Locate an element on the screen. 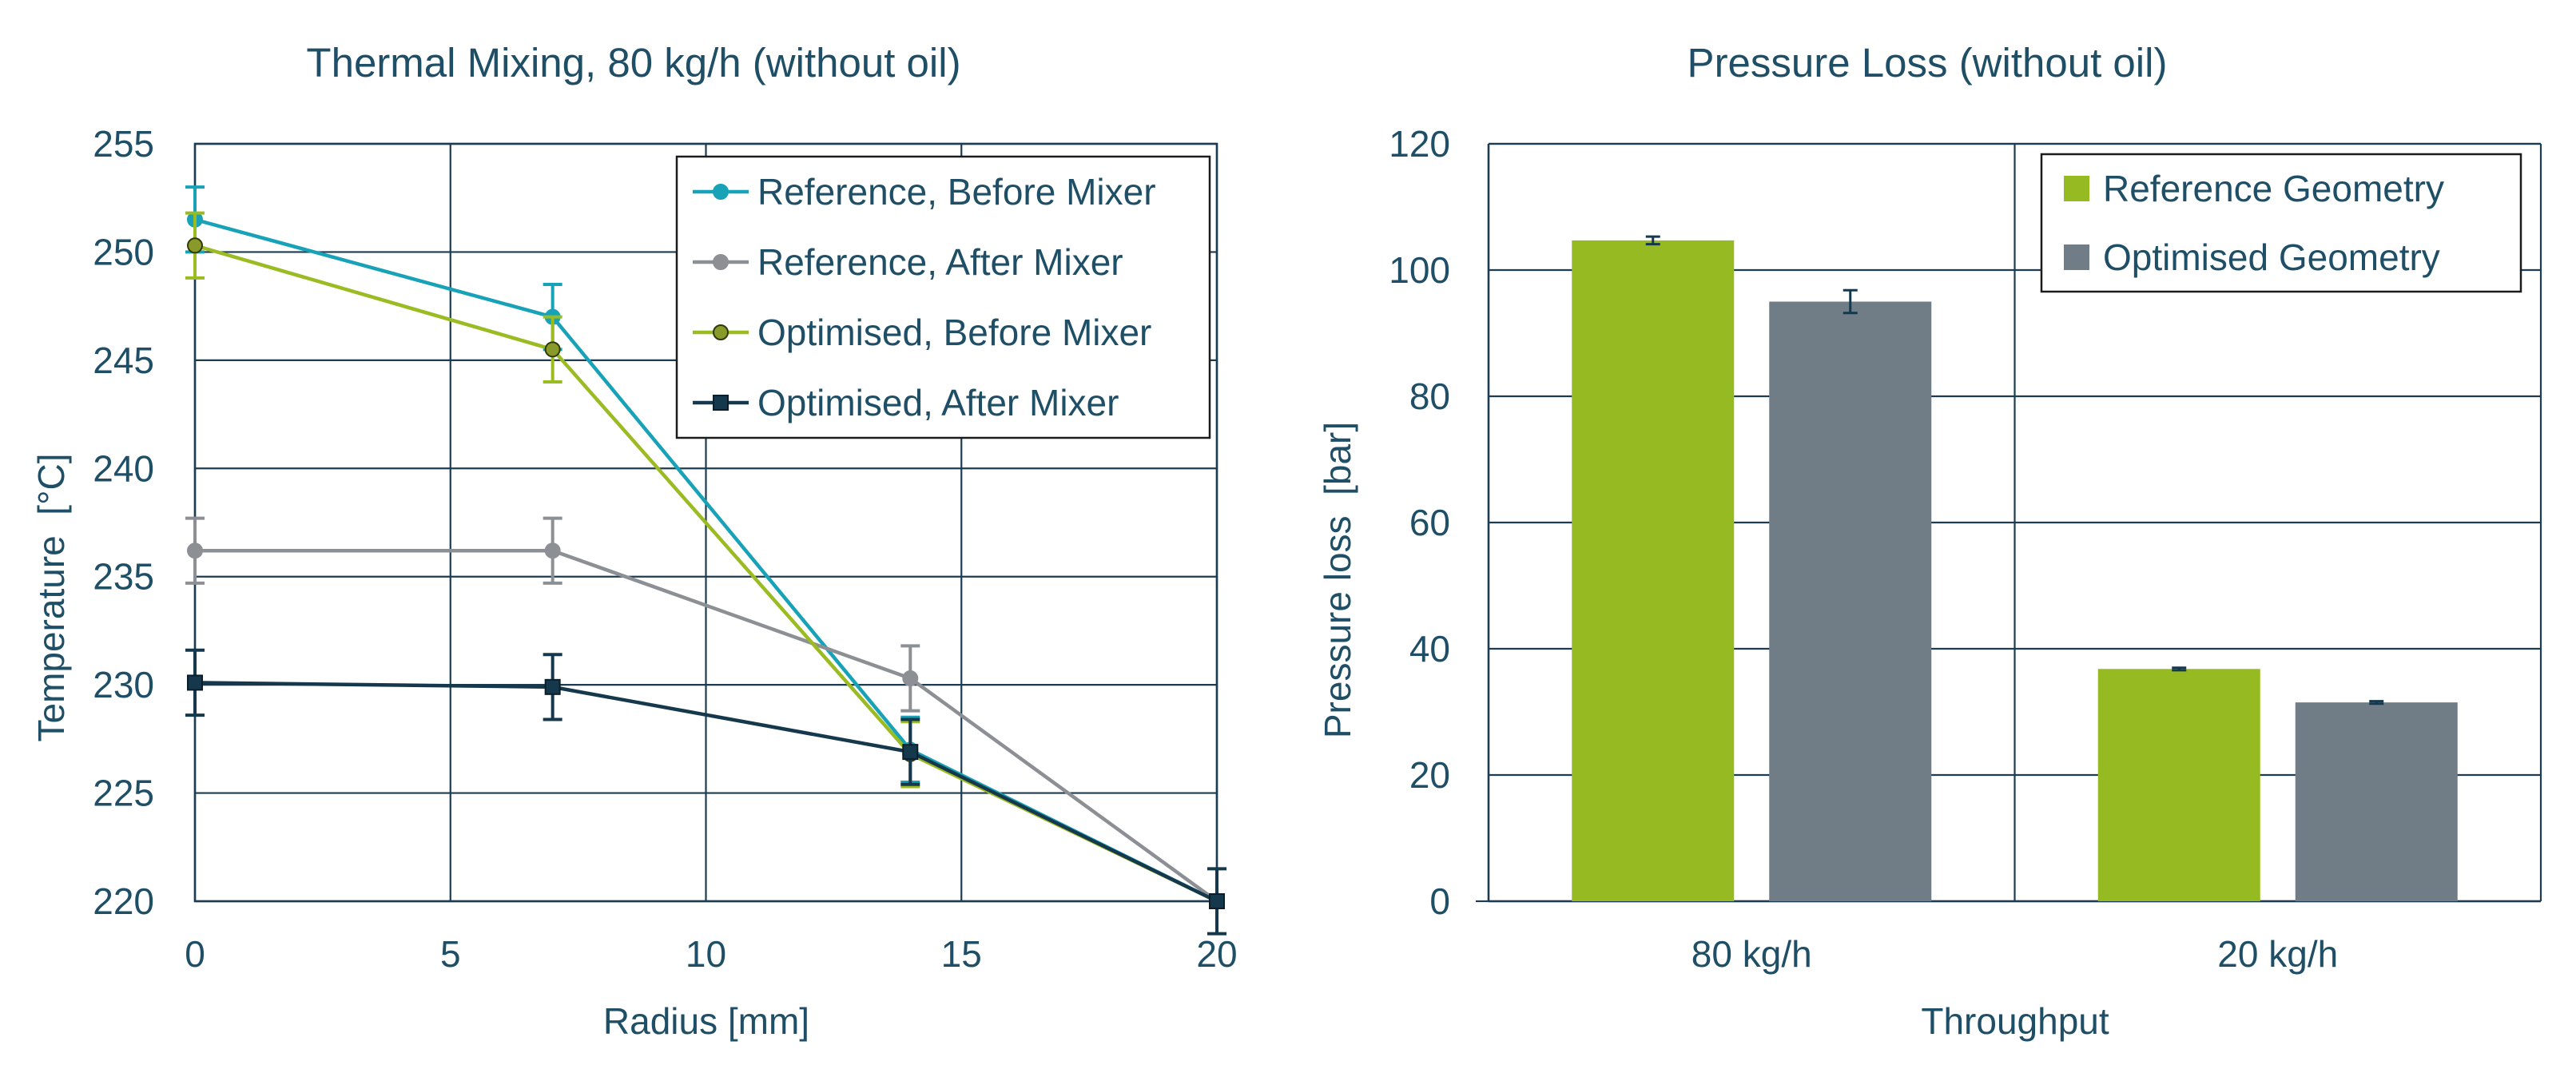 This screenshot has height=1081, width=2576. y-tick-label: 245 is located at coordinates (123, 361).